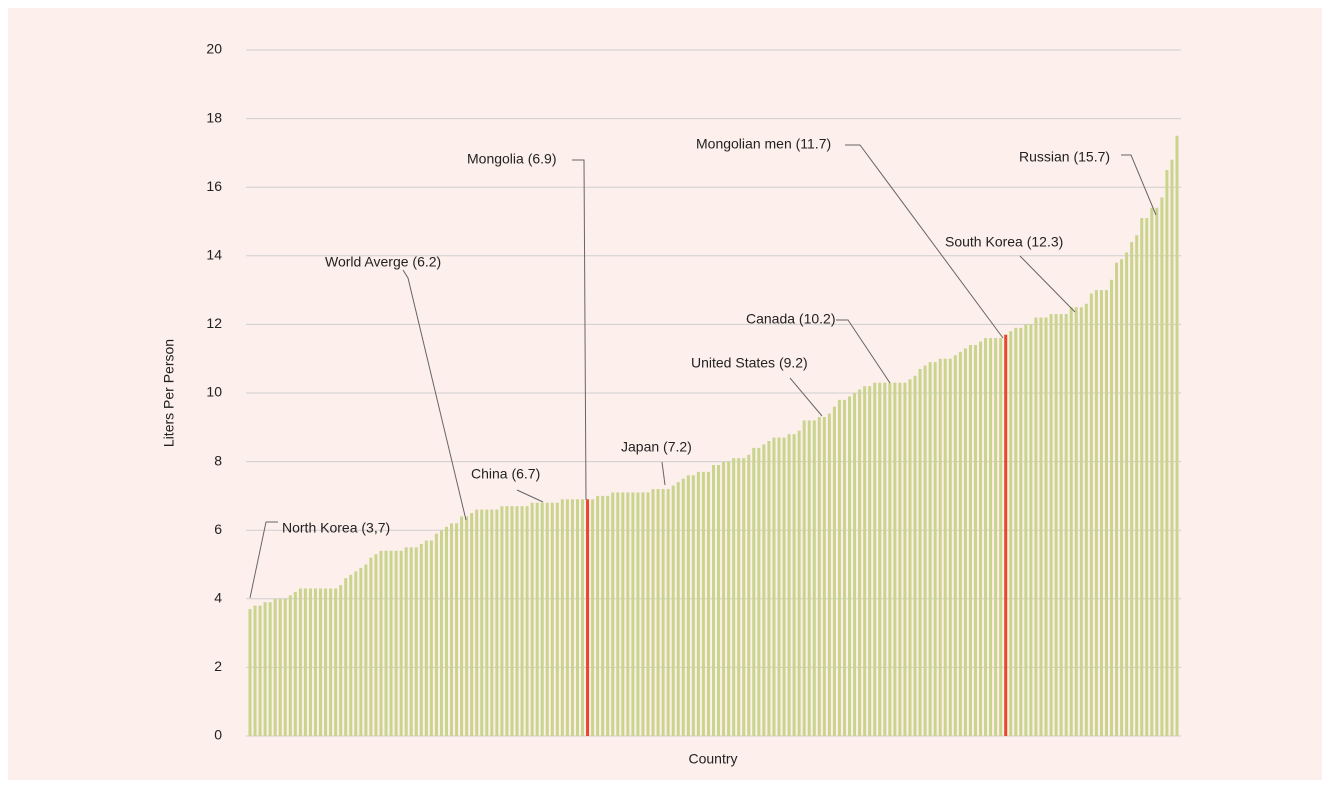  Describe the element at coordinates (763, 144) in the screenshot. I see `annotation: Mongolian men (11.7)` at that location.